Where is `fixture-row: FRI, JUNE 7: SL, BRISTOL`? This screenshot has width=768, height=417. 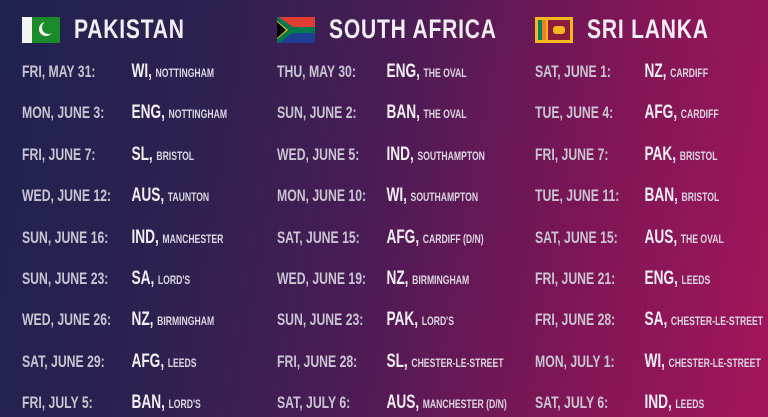 fixture-row: FRI, JUNE 7: SL, BRISTOL is located at coordinates (108, 155).